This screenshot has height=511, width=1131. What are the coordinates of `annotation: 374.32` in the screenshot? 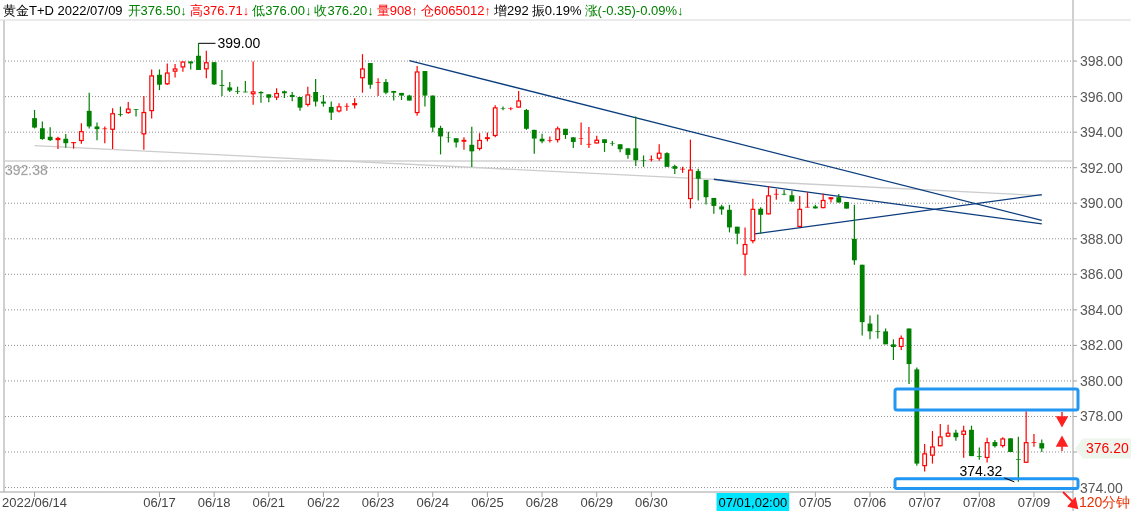 It's located at (981, 470).